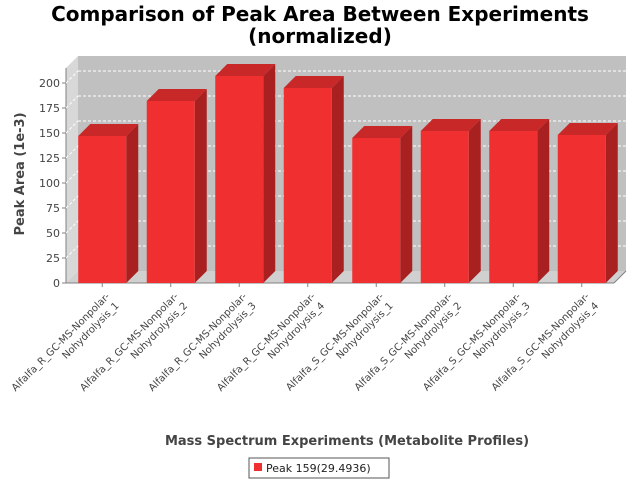  I want to click on plot-left-wall, so click(72, 169).